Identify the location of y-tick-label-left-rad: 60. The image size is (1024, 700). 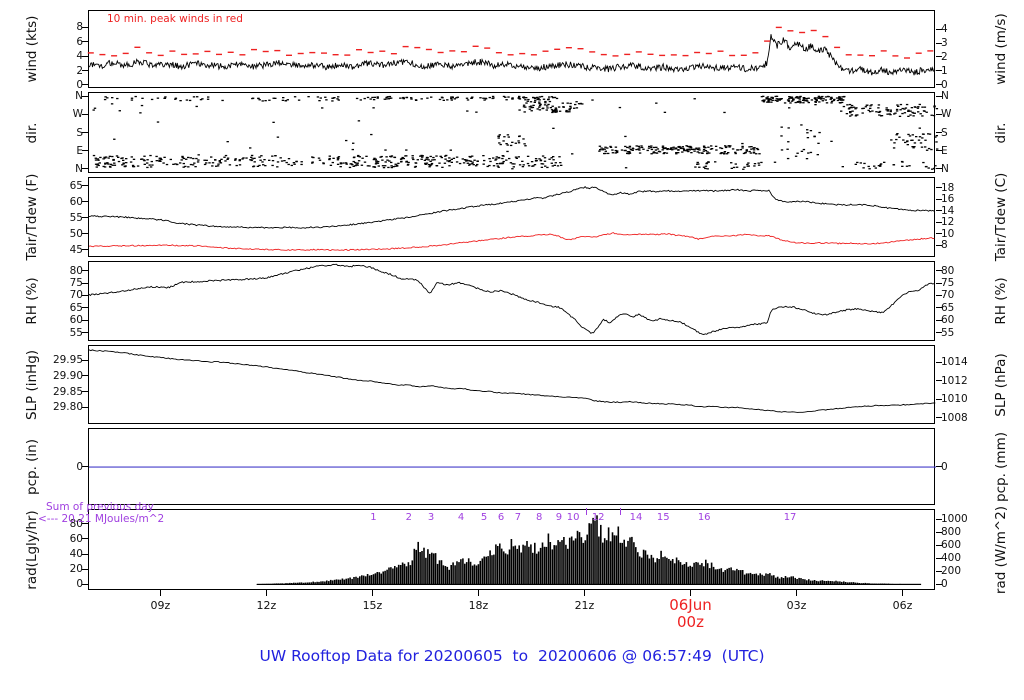
(76, 538).